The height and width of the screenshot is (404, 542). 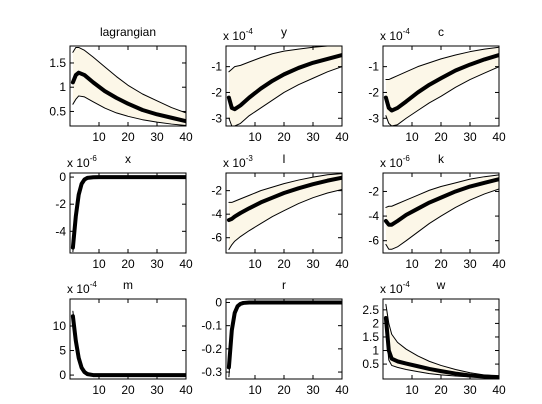 What do you see at coordinates (375, 323) in the screenshot?
I see `y-tick-label: 2` at bounding box center [375, 323].